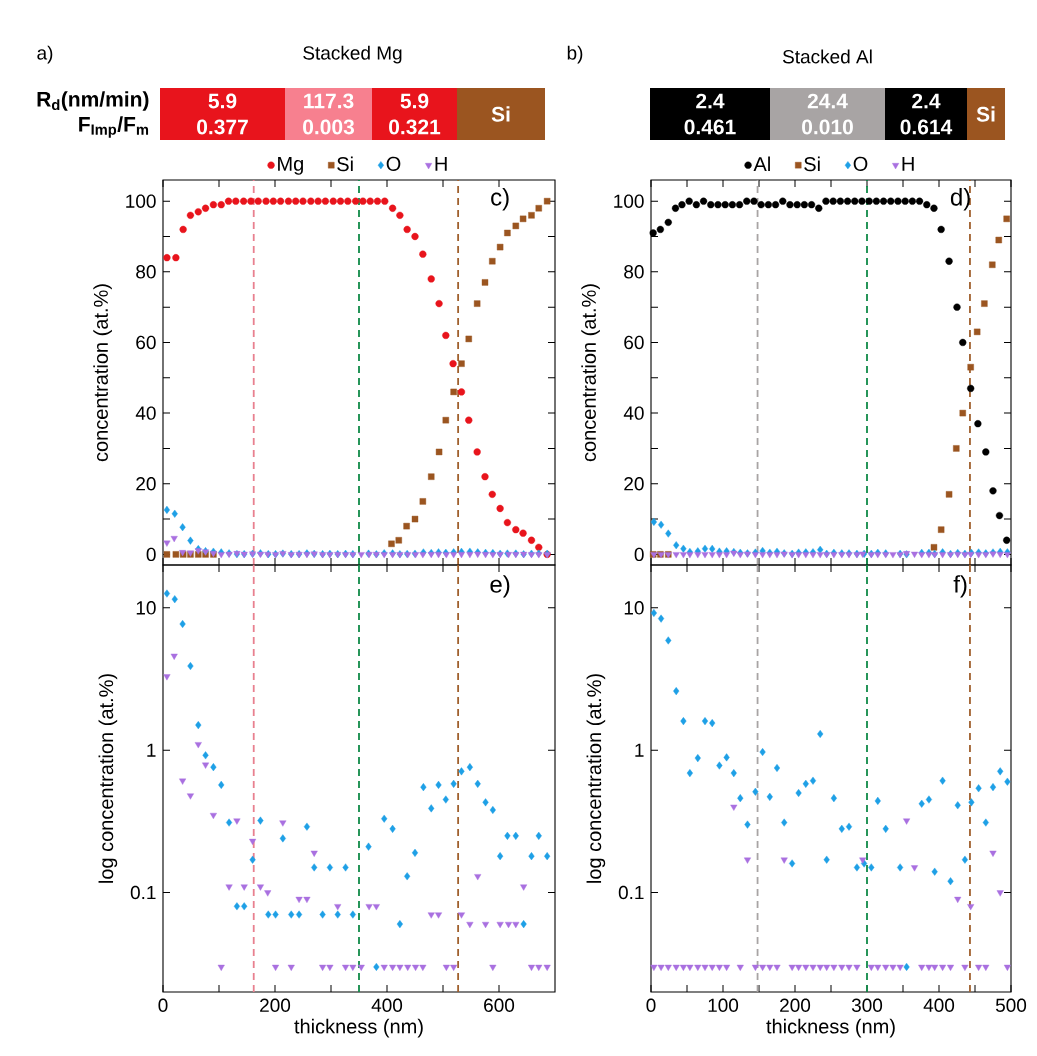  I want to click on text: Stacked Mg, so click(352, 54).